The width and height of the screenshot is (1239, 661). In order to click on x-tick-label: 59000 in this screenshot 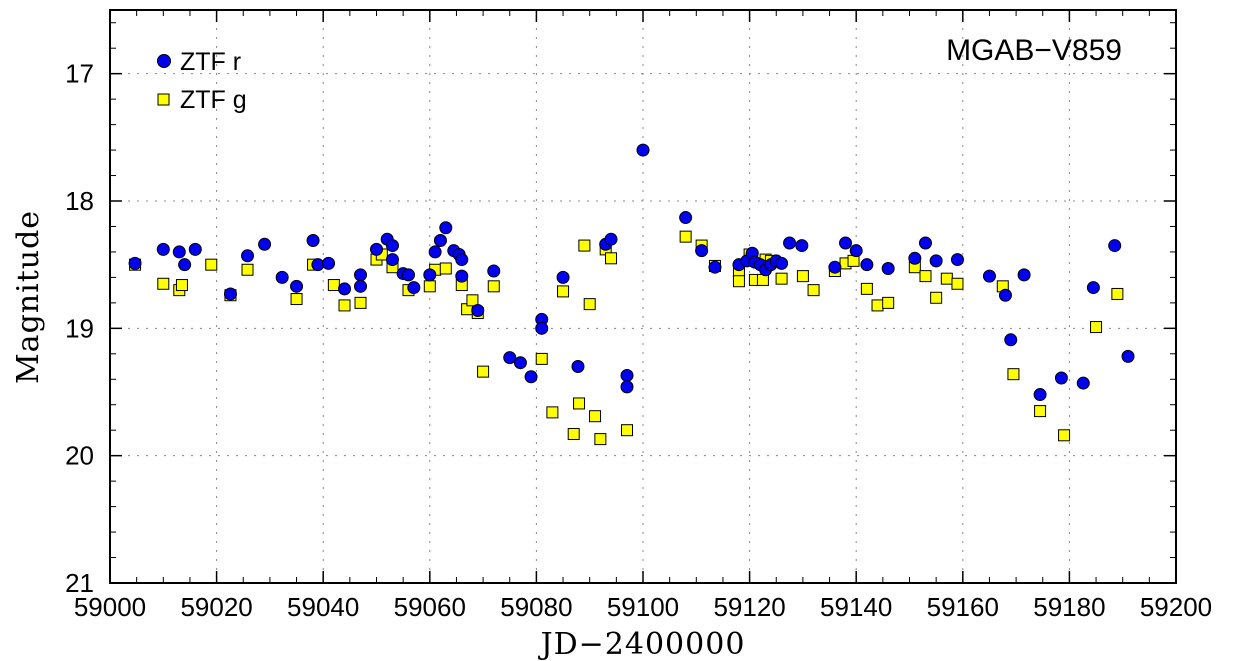, I will do `click(110, 607)`.